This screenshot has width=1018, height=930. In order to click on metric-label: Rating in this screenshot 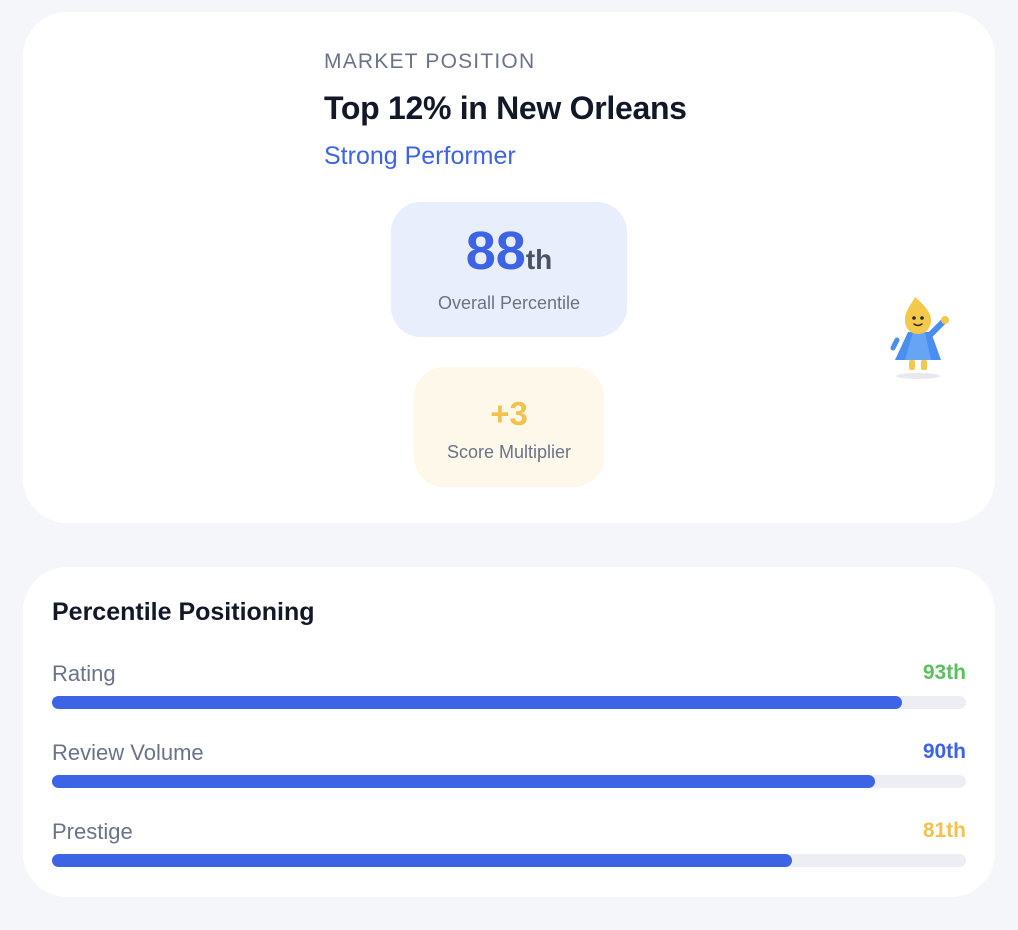, I will do `click(84, 673)`.